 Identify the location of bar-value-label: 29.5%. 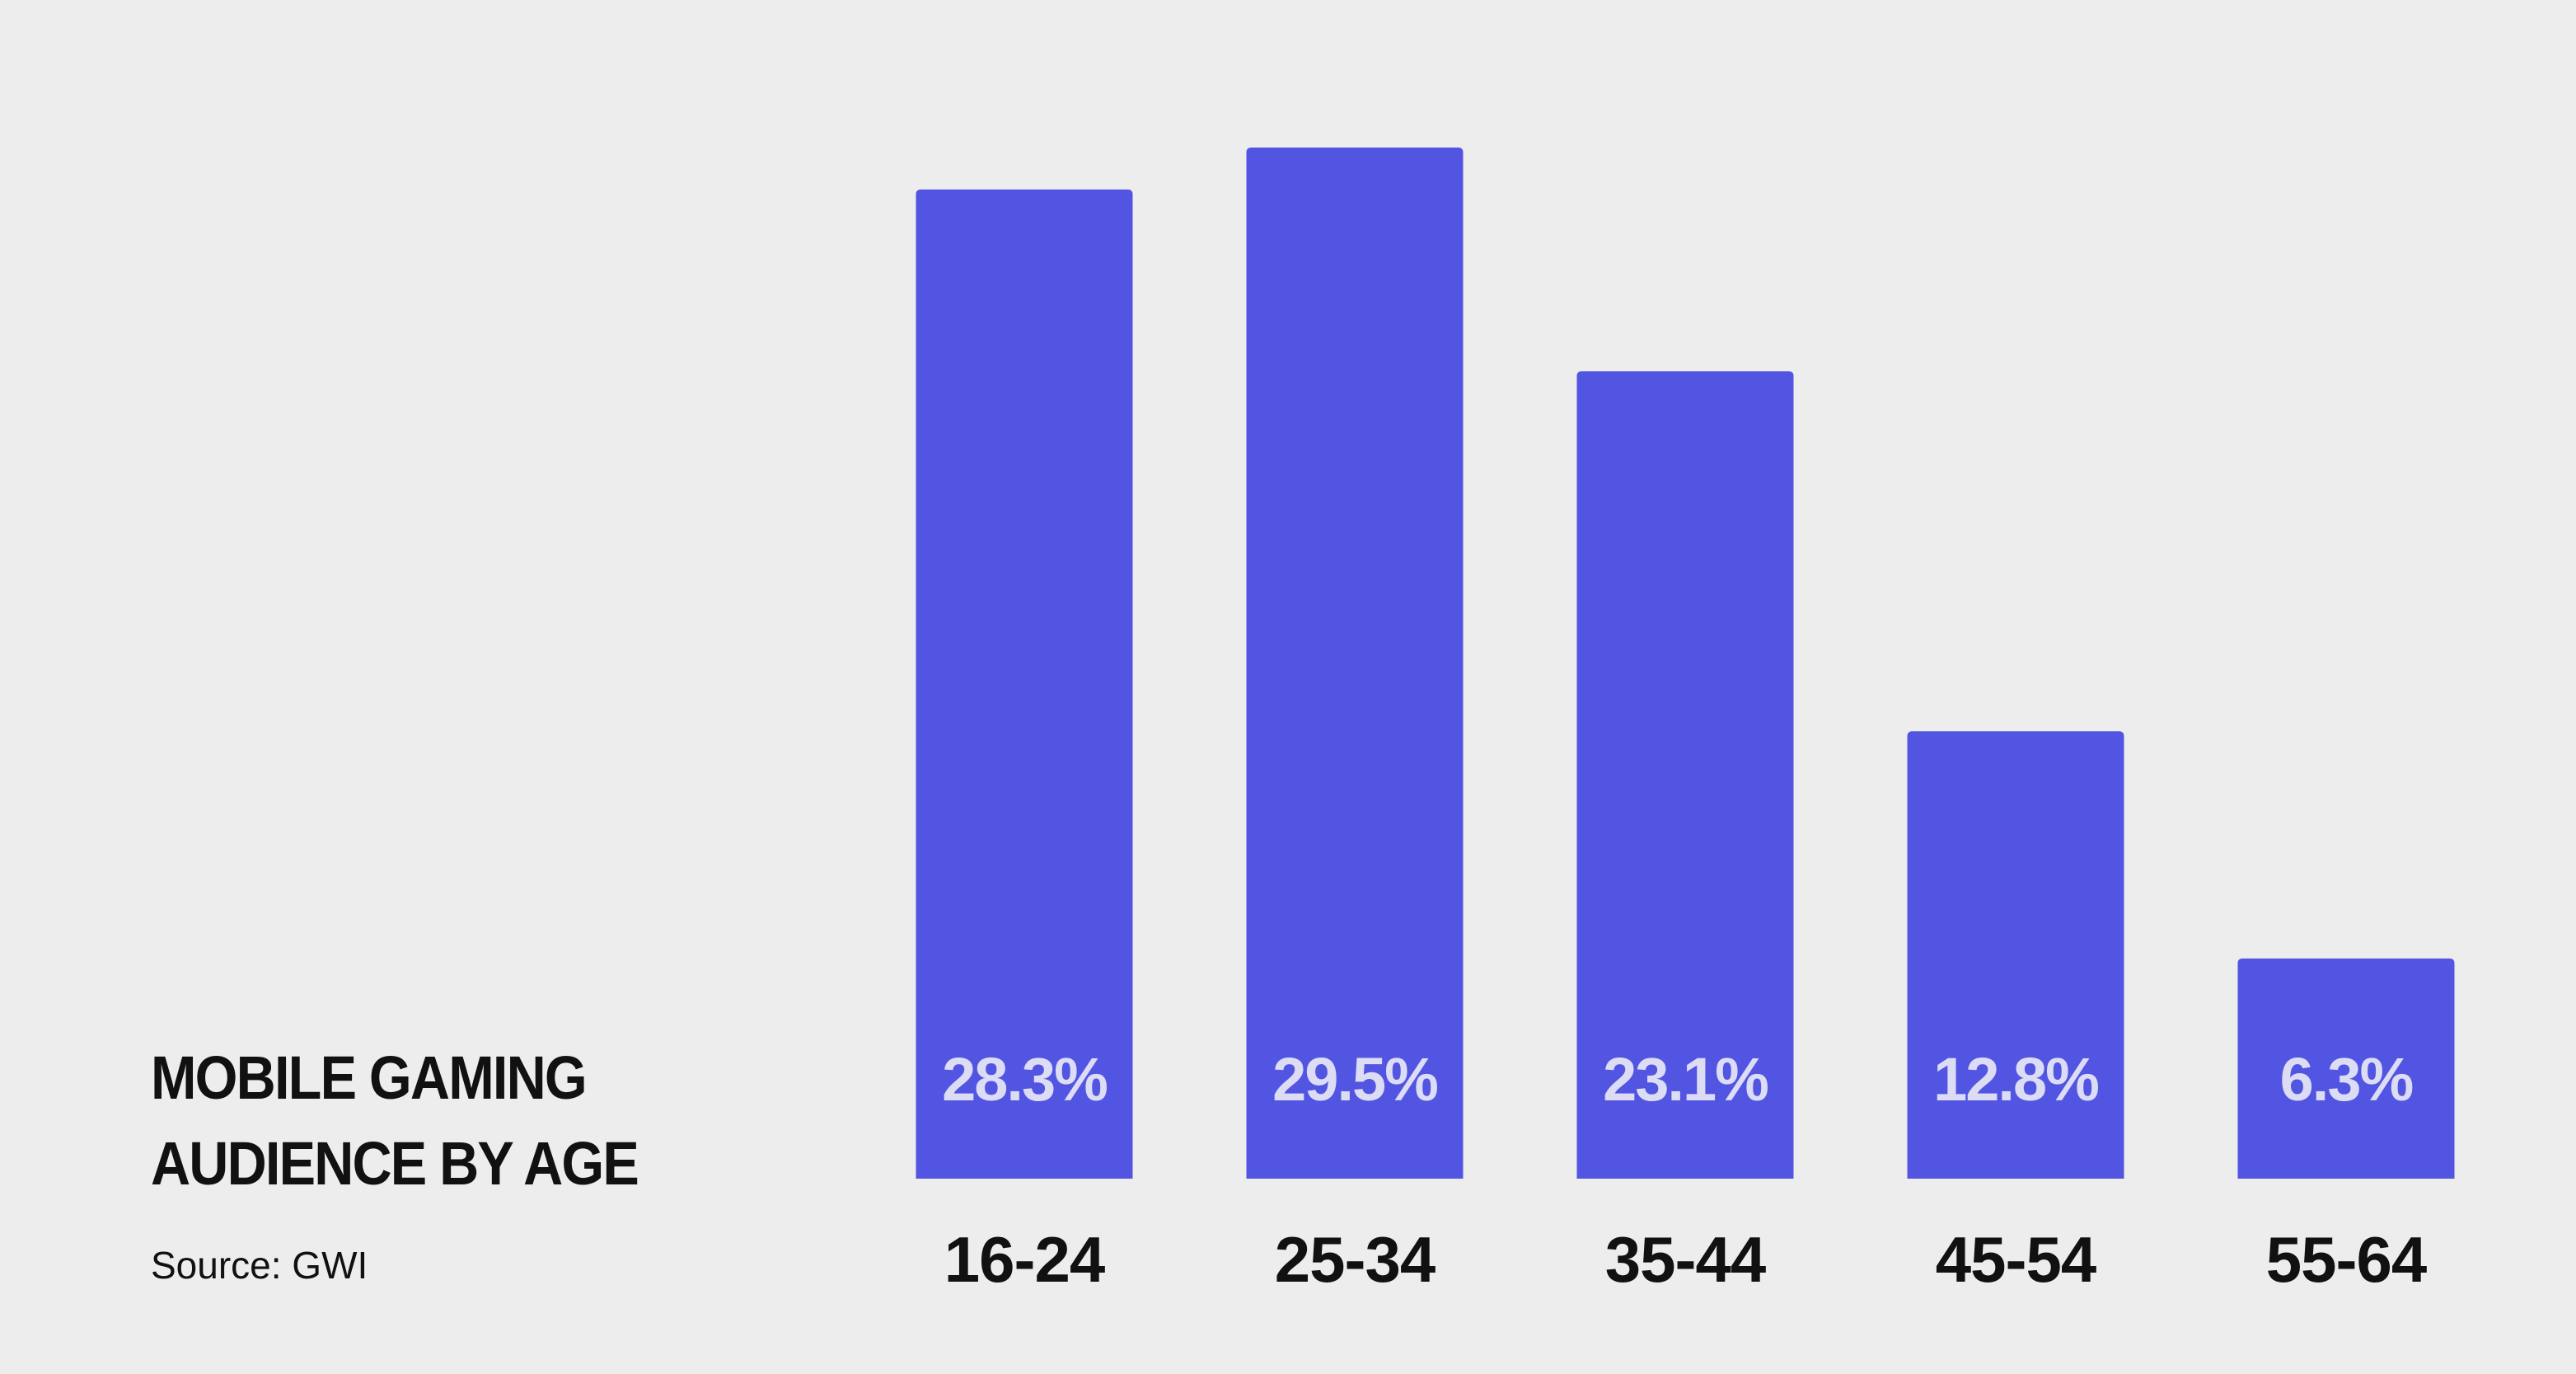
(1354, 1079).